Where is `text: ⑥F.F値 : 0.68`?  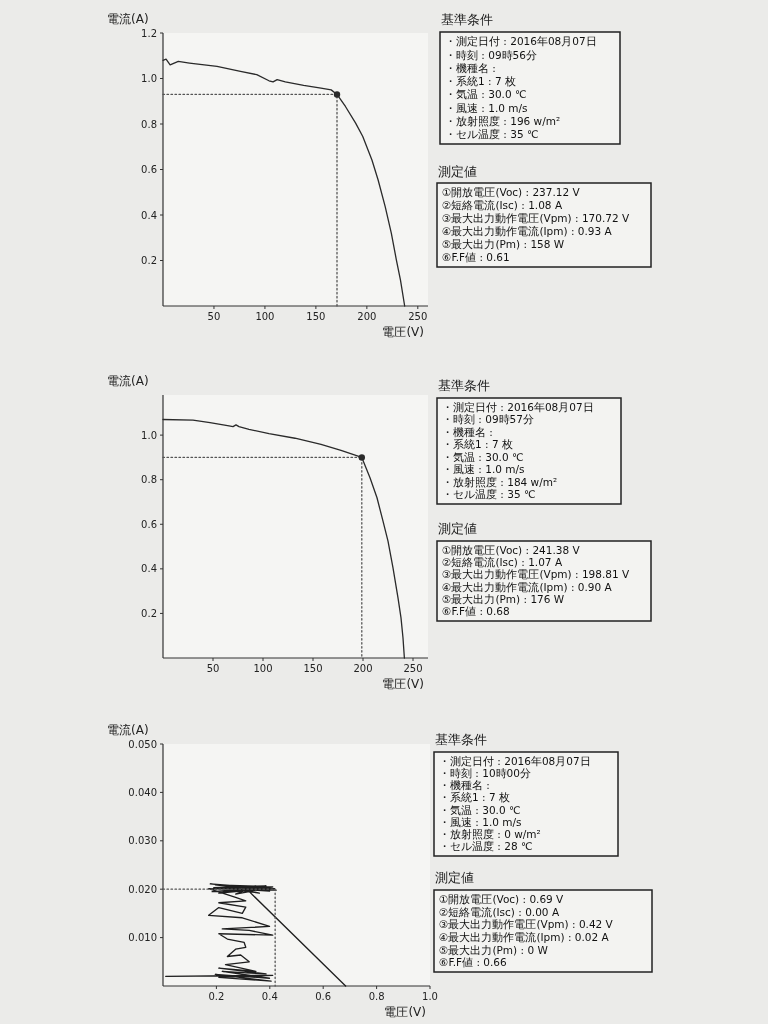 text: ⑥F.F値 : 0.68 is located at coordinates (476, 611).